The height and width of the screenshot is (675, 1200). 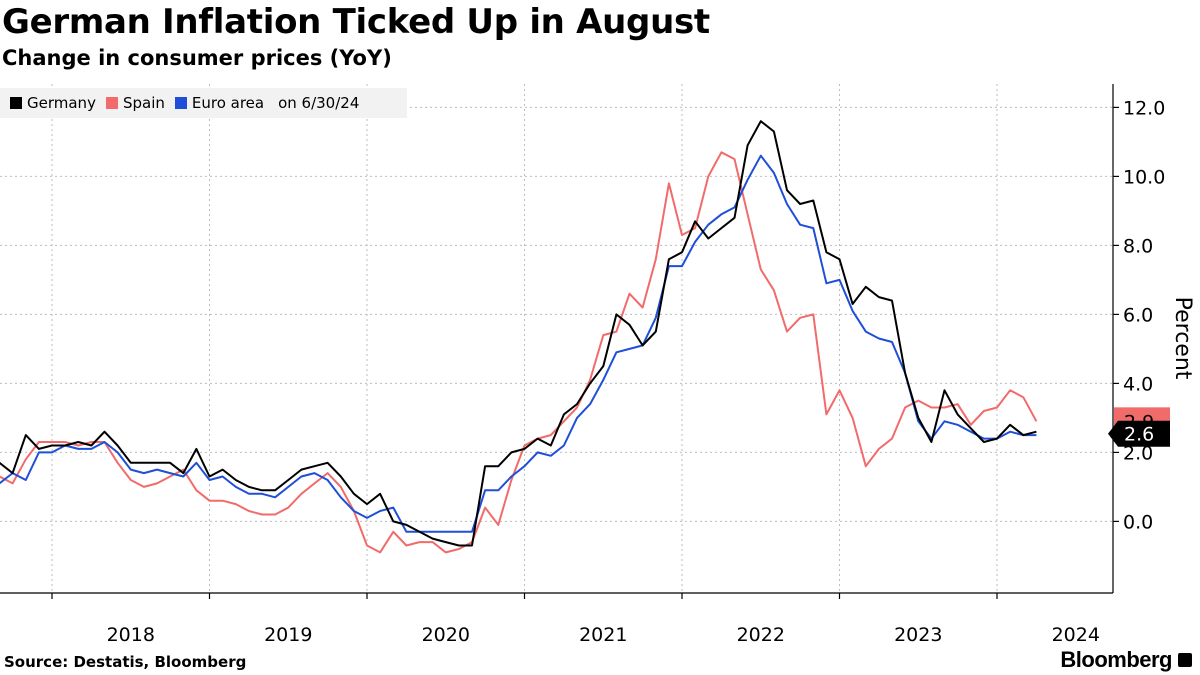 What do you see at coordinates (761, 635) in the screenshot?
I see `x-tick-label: 2022` at bounding box center [761, 635].